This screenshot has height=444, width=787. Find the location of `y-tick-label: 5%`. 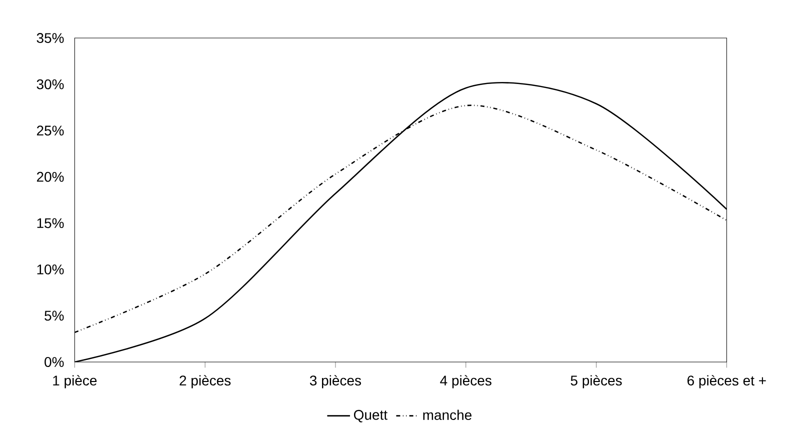

y-tick-label: 5% is located at coordinates (54, 315).